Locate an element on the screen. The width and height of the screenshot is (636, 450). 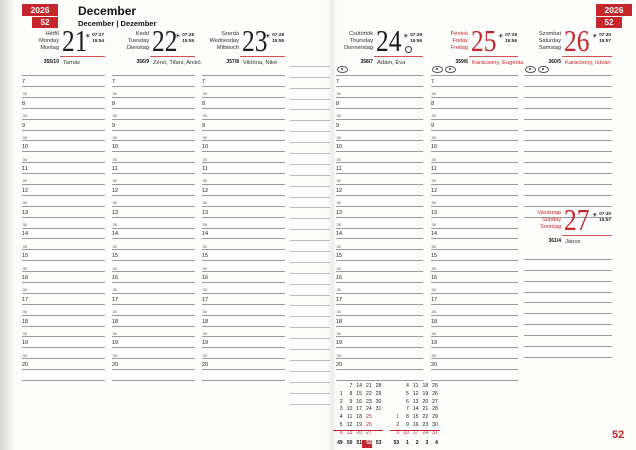
ornament-icon is located at coordinates (530, 69).